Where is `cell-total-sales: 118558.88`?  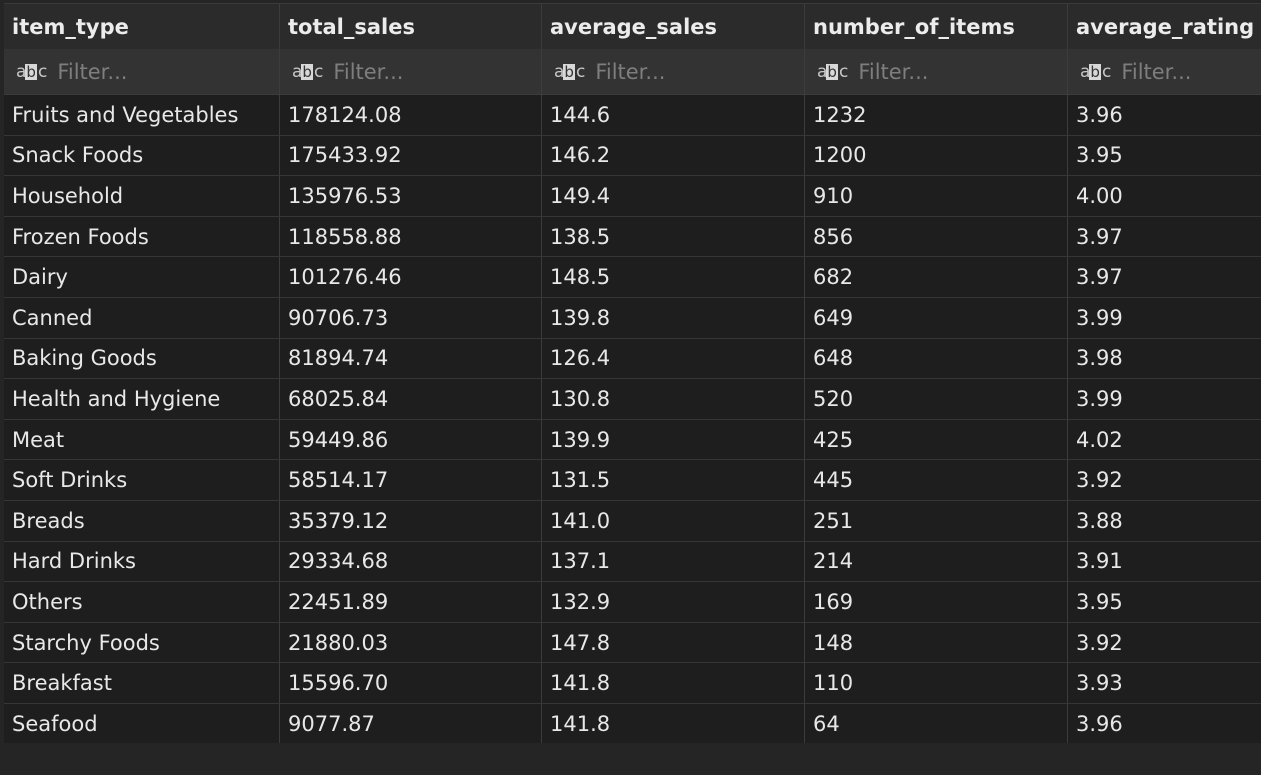 cell-total-sales: 118558.88 is located at coordinates (411, 237).